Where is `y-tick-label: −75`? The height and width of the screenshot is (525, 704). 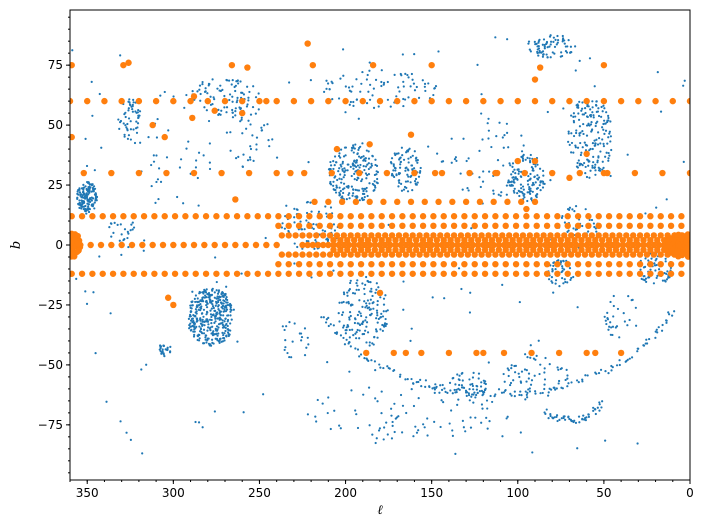 y-tick-label: −75 is located at coordinates (50, 425).